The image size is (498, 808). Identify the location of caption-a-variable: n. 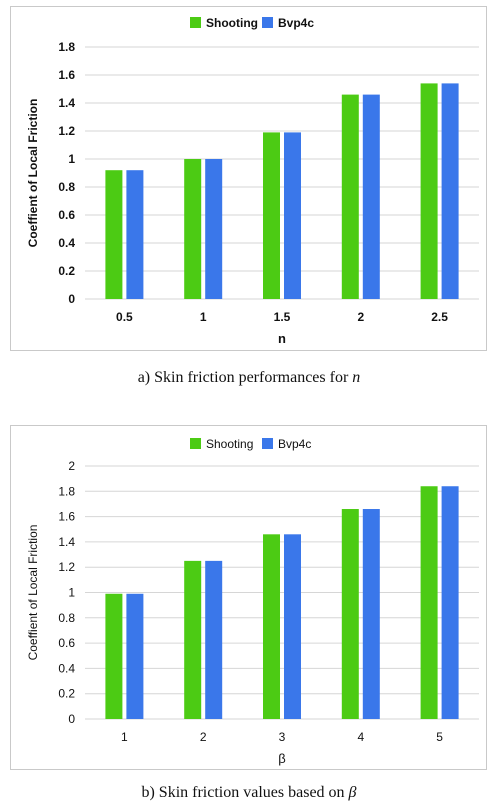
(356, 377).